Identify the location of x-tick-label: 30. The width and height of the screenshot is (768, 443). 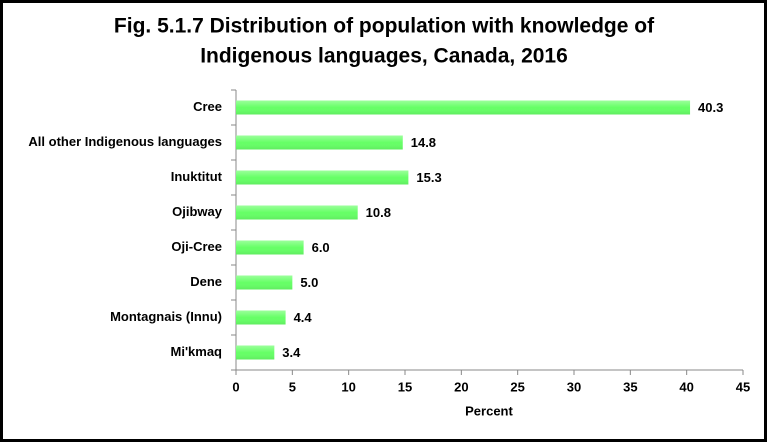
(574, 386).